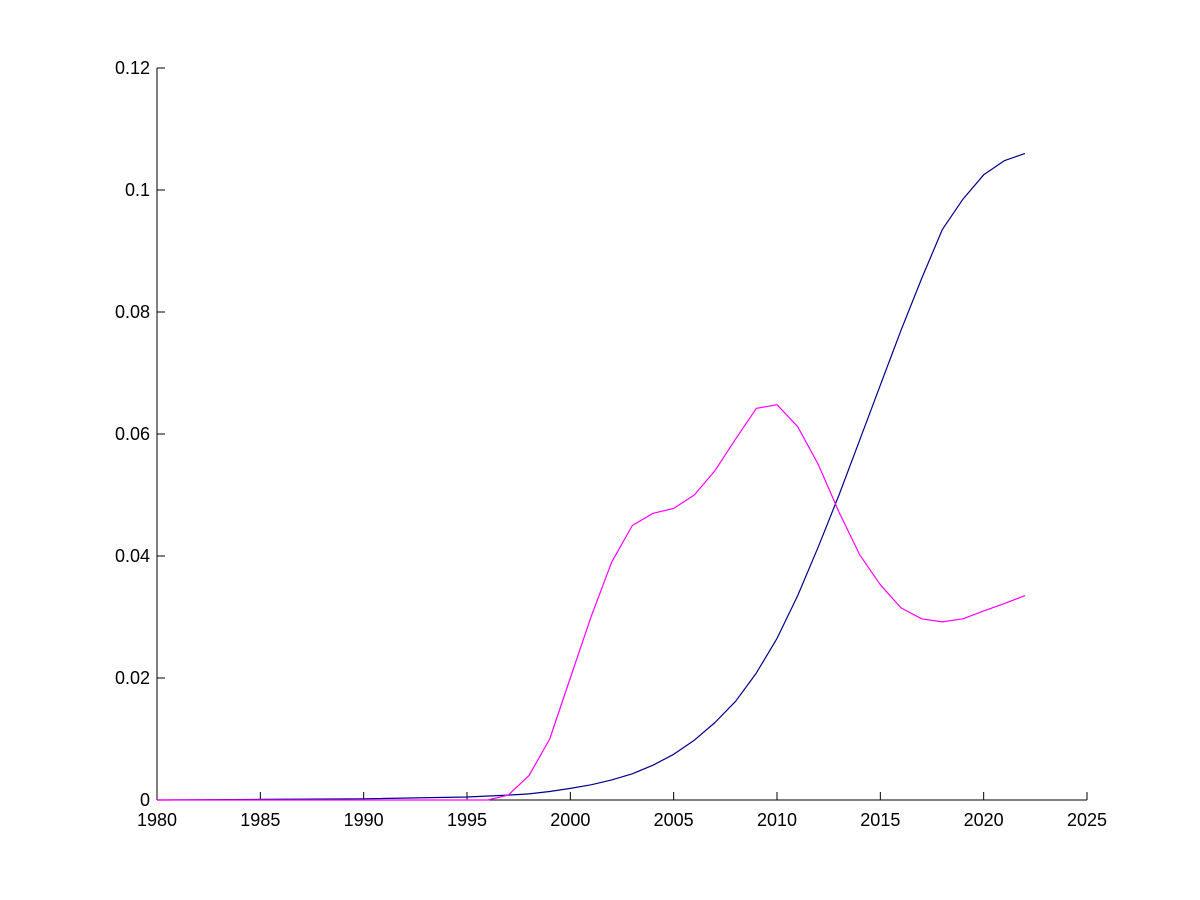 The width and height of the screenshot is (1200, 900). What do you see at coordinates (467, 820) in the screenshot?
I see `x-tick-label: 1995` at bounding box center [467, 820].